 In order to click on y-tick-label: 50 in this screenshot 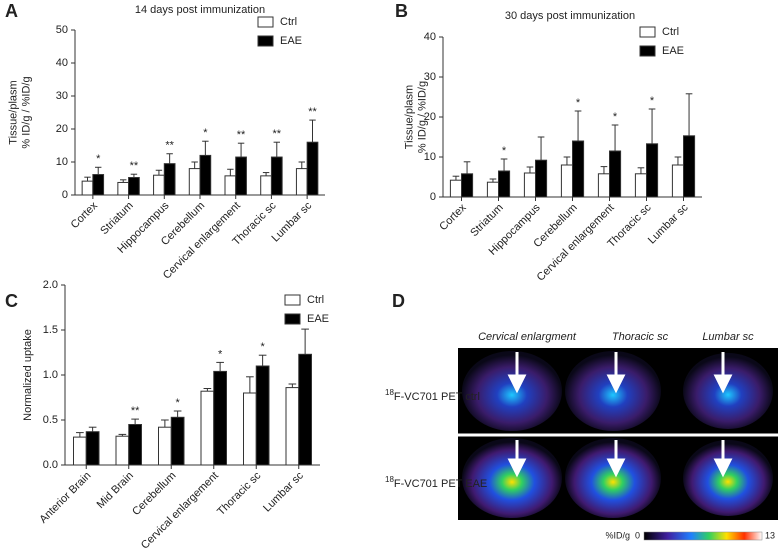, I will do `click(62, 30)`.